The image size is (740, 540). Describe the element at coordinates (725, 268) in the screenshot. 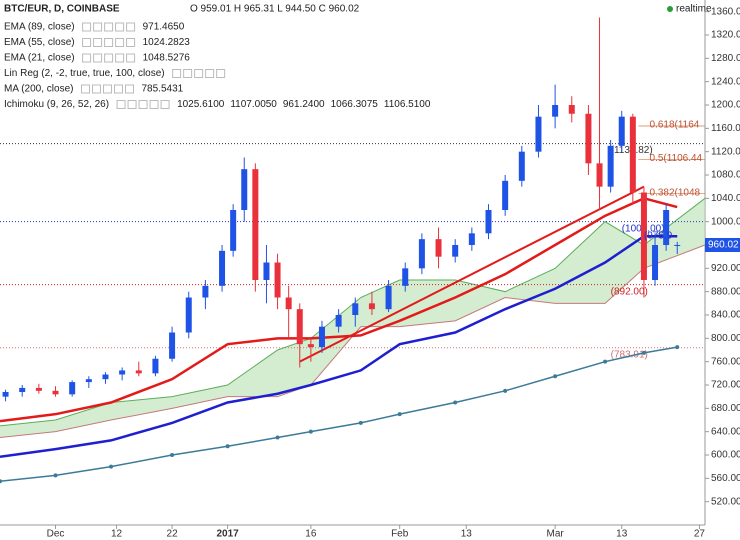

I see `y-tick-label: 920.00` at that location.